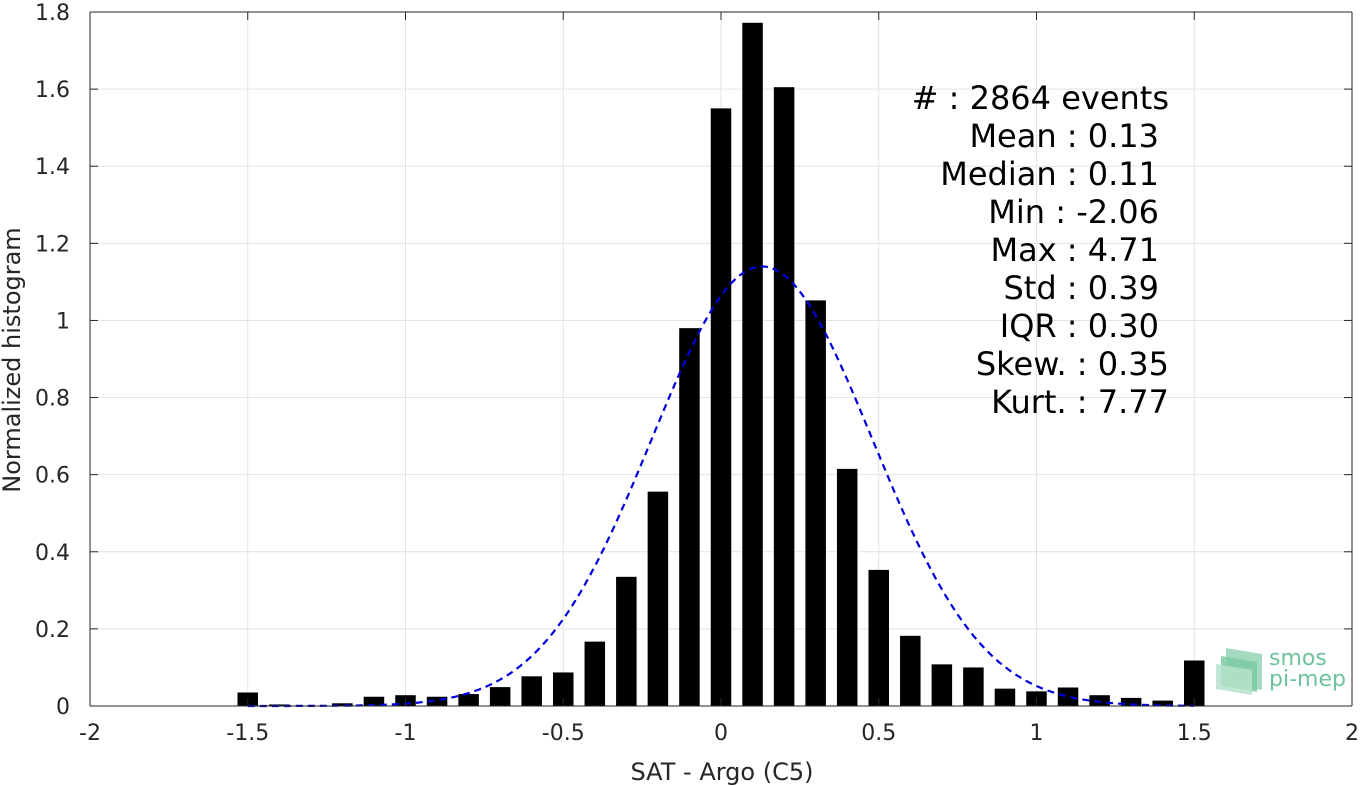  Describe the element at coordinates (722, 772) in the screenshot. I see `x-axis-label: SAT - Argo (C5)` at that location.